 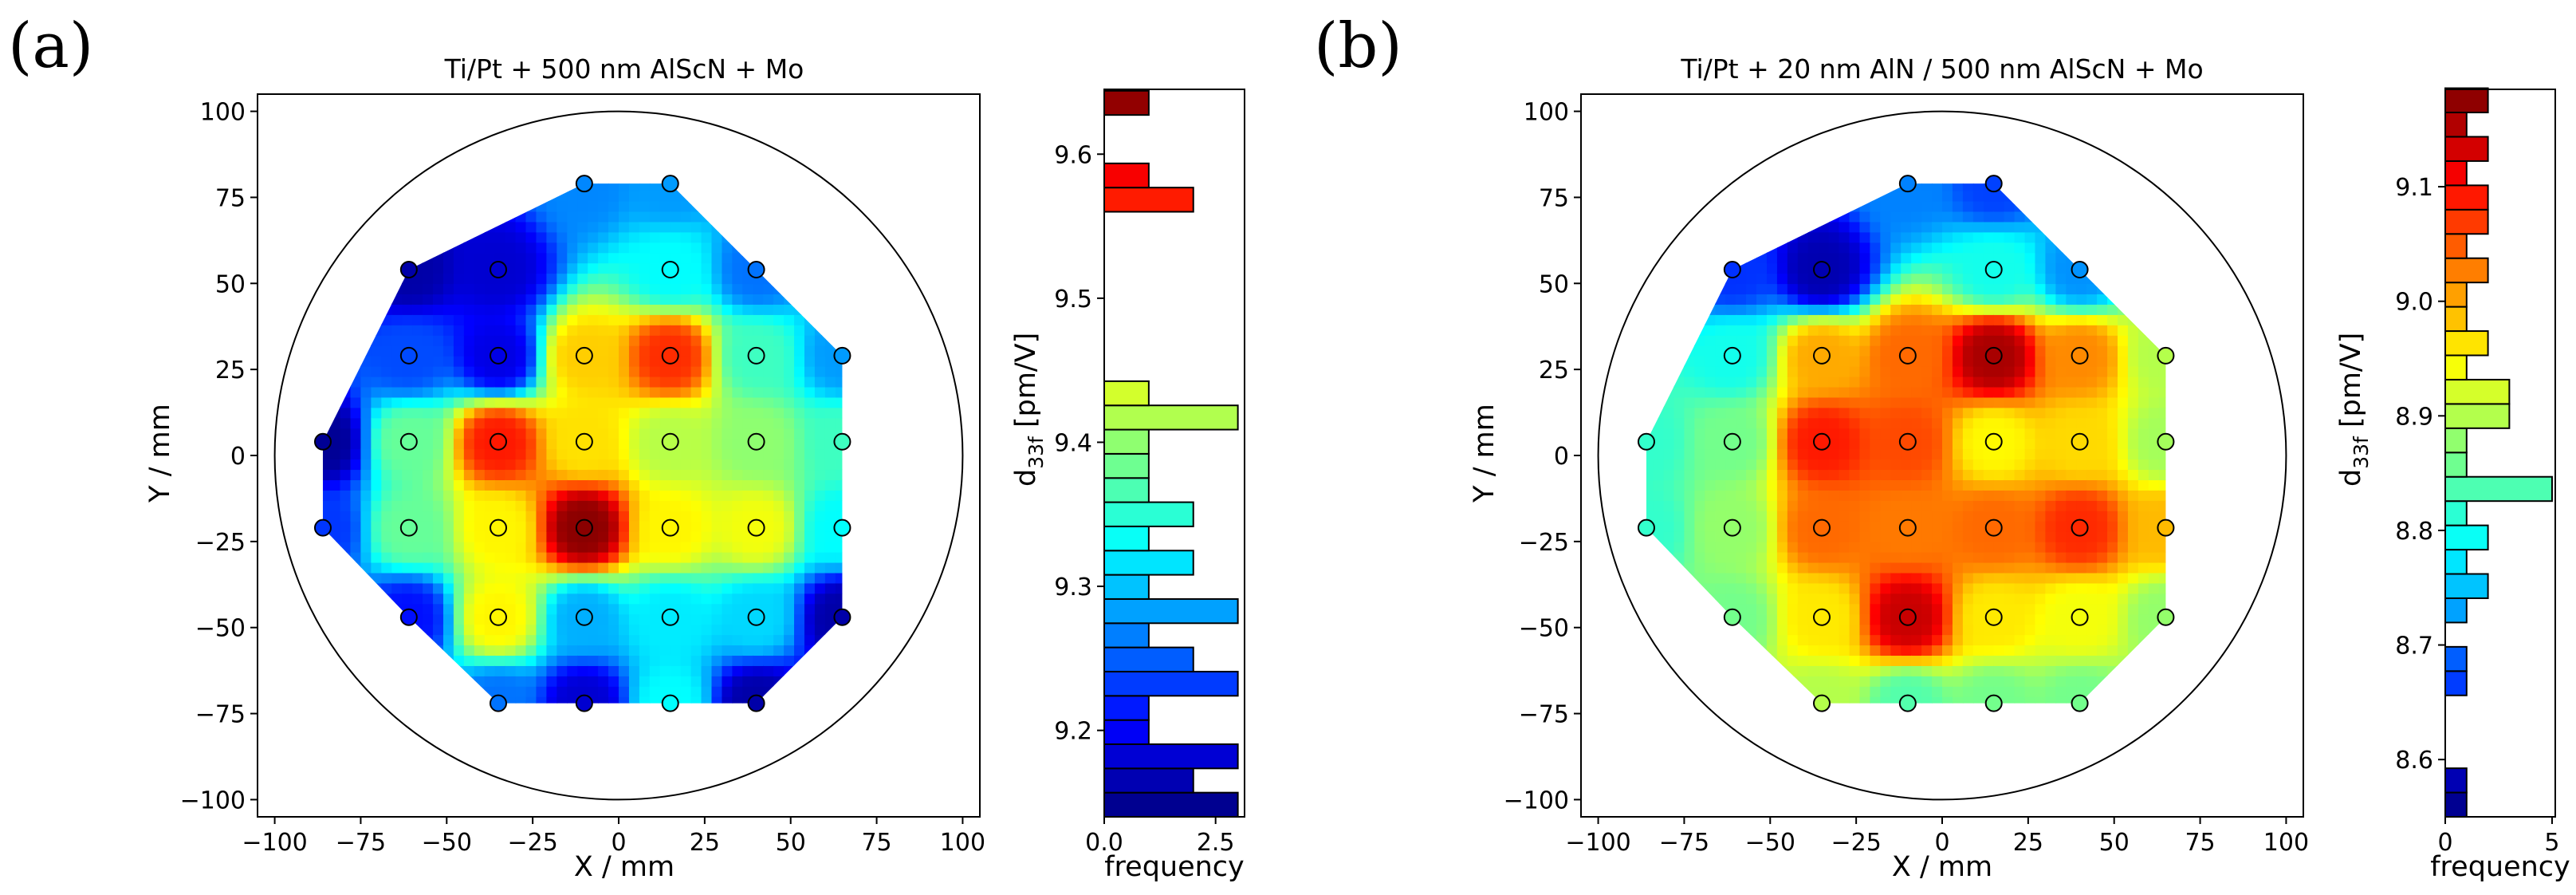 What do you see at coordinates (2500, 453) in the screenshot?
I see `hist-axes-frame` at bounding box center [2500, 453].